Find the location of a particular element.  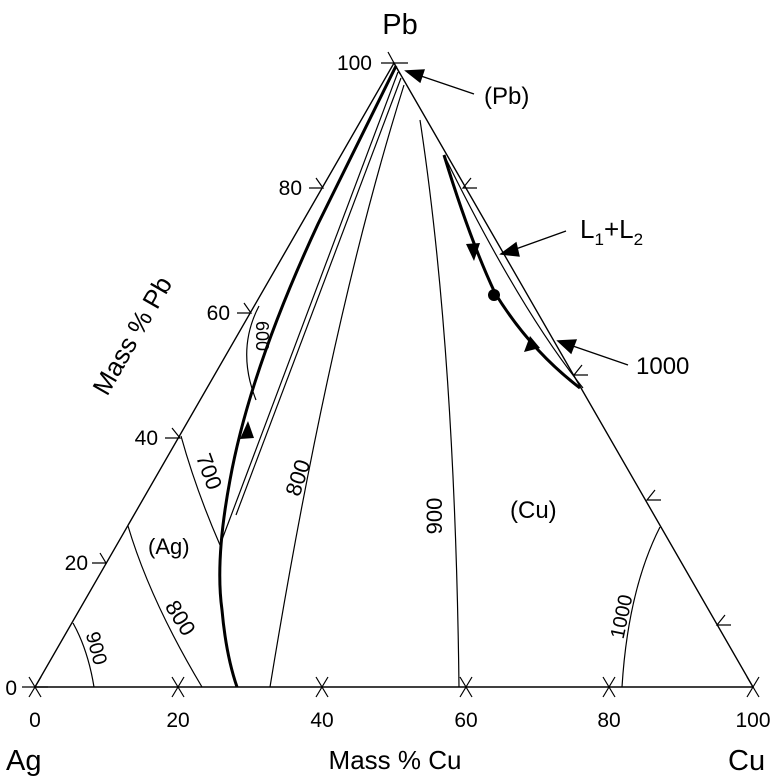

vertex-label-cu: Cu is located at coordinates (746, 761).